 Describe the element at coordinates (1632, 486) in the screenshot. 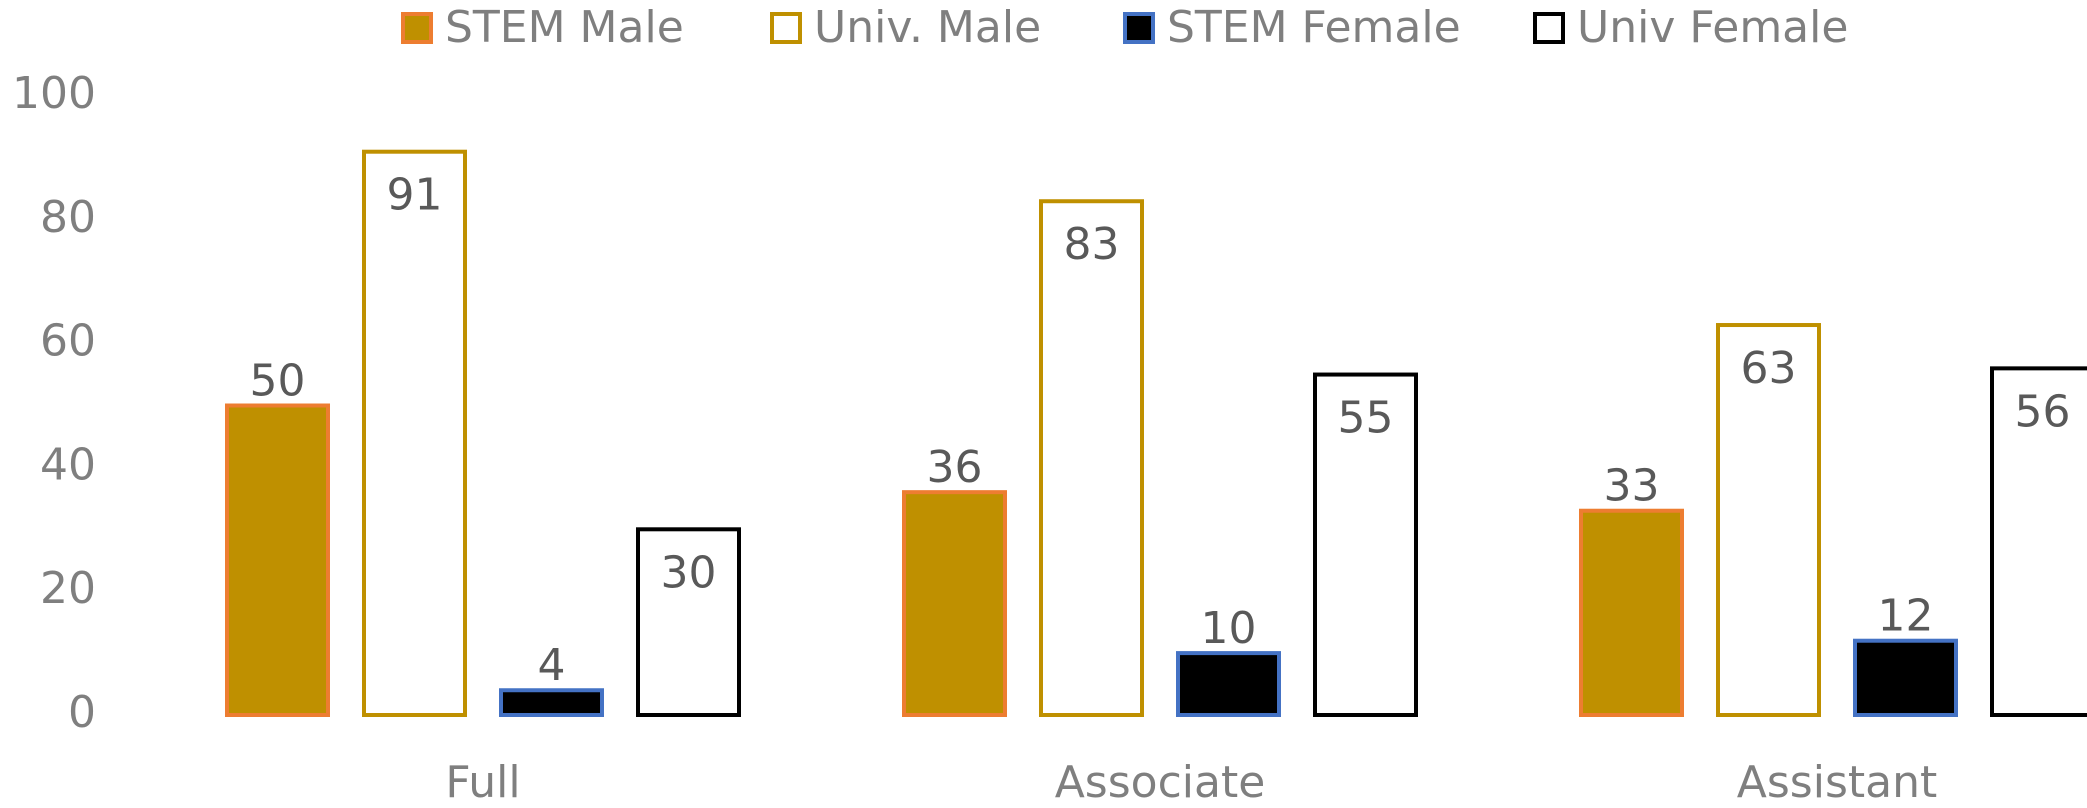

I see `data-label: 33` at that location.